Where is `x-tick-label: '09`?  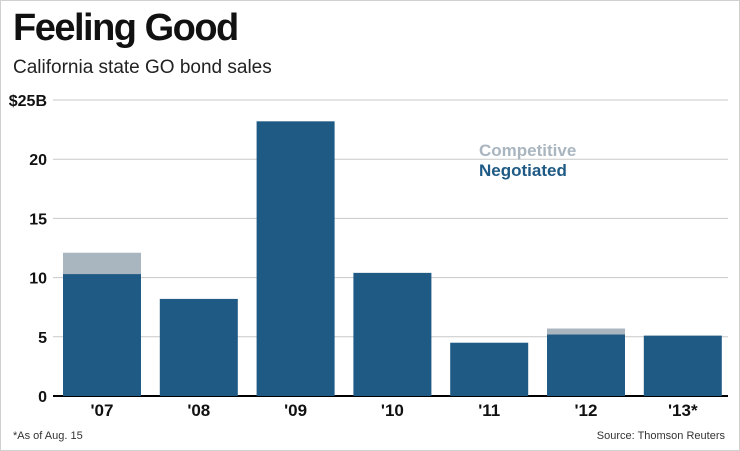
x-tick-label: '09 is located at coordinates (295, 410).